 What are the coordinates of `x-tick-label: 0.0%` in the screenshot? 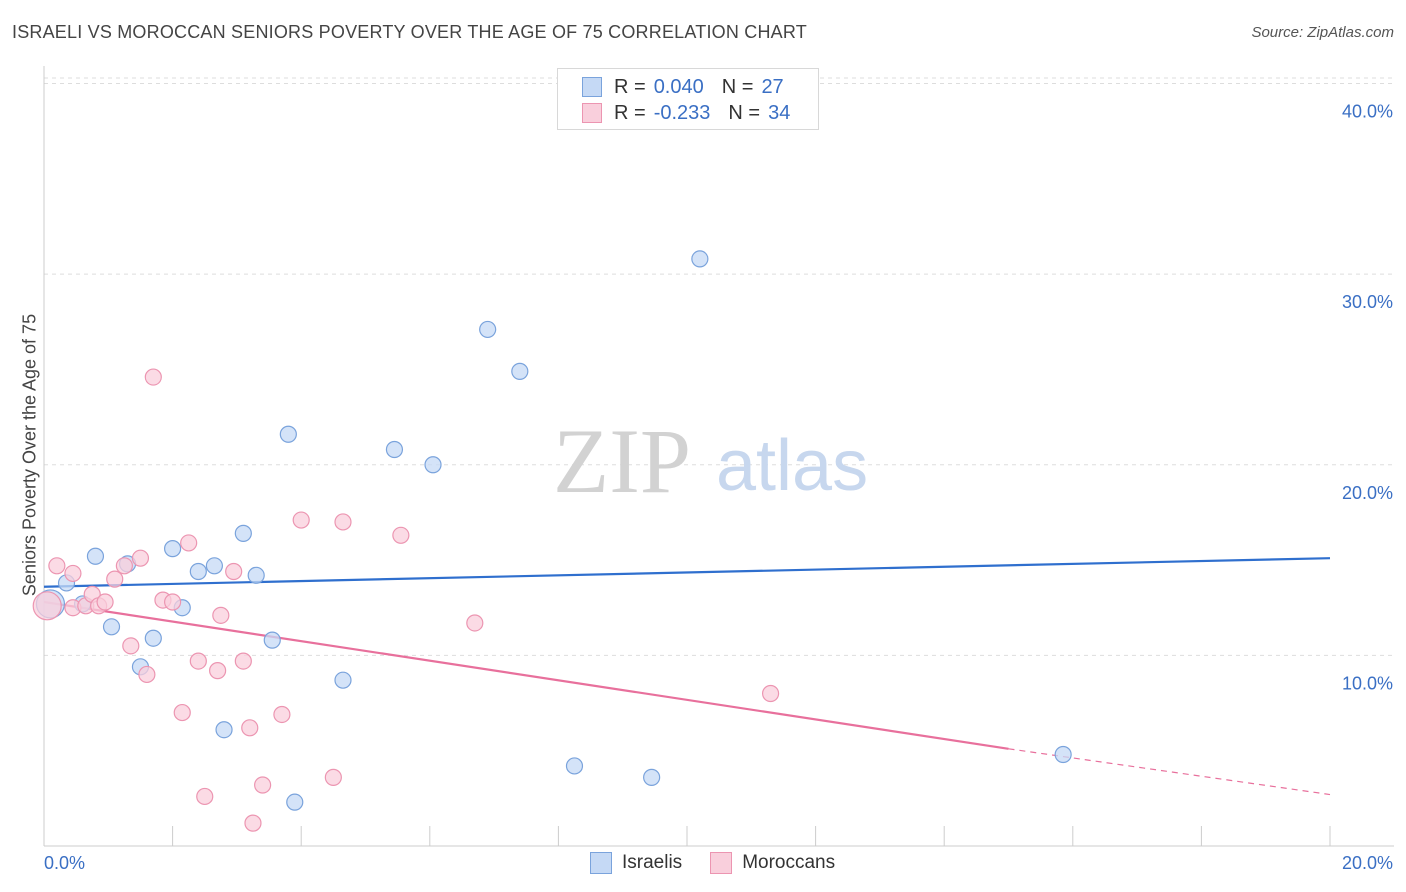 It's located at (64, 863).